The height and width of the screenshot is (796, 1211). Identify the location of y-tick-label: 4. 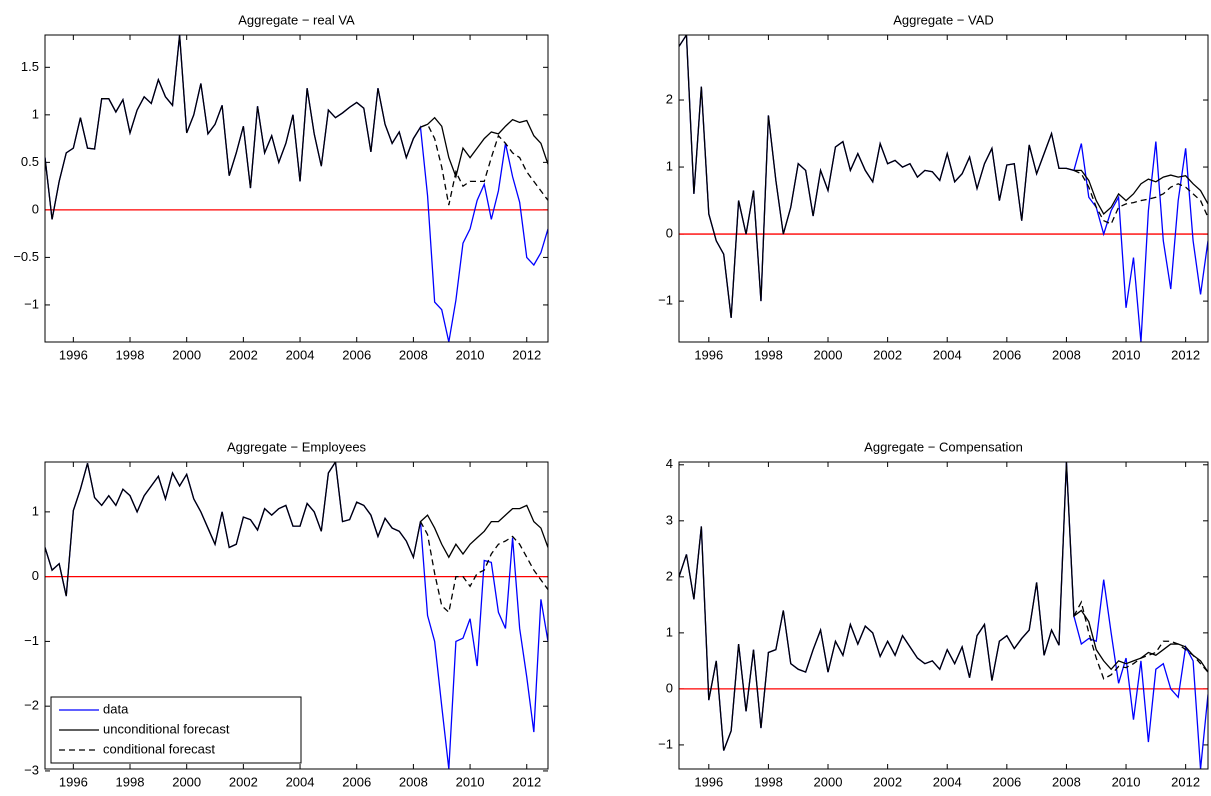
(669, 463).